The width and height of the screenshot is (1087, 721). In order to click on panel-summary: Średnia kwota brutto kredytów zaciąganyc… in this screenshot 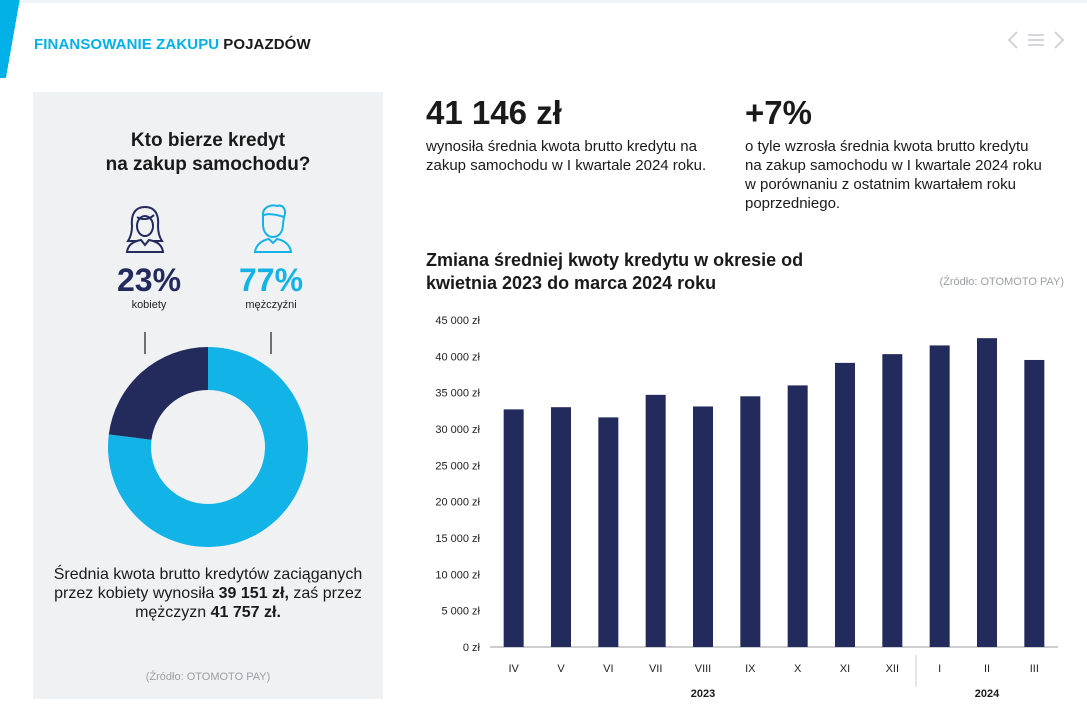, I will do `click(208, 593)`.